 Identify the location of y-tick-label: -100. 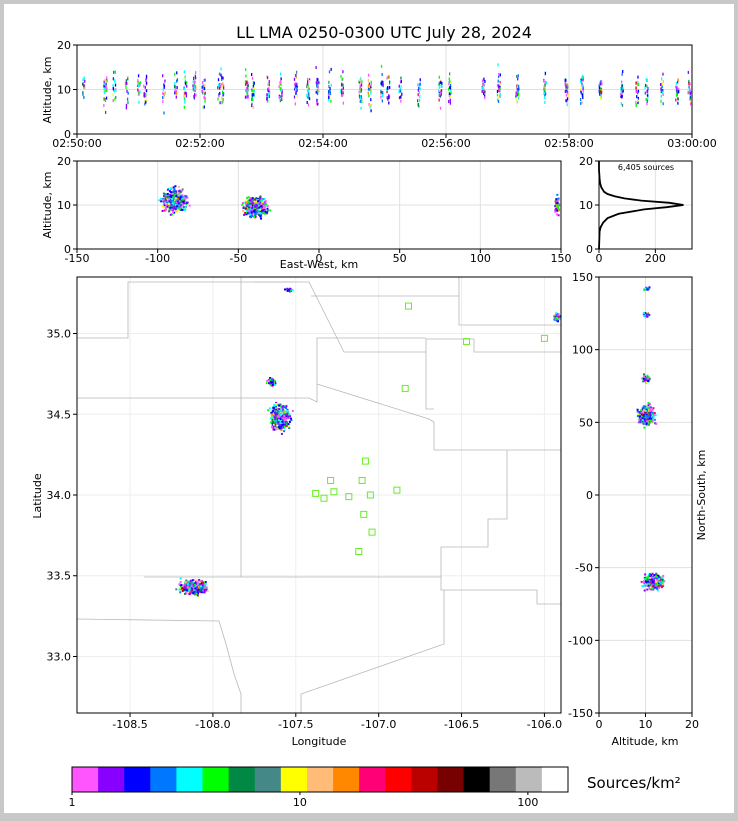
(580, 640).